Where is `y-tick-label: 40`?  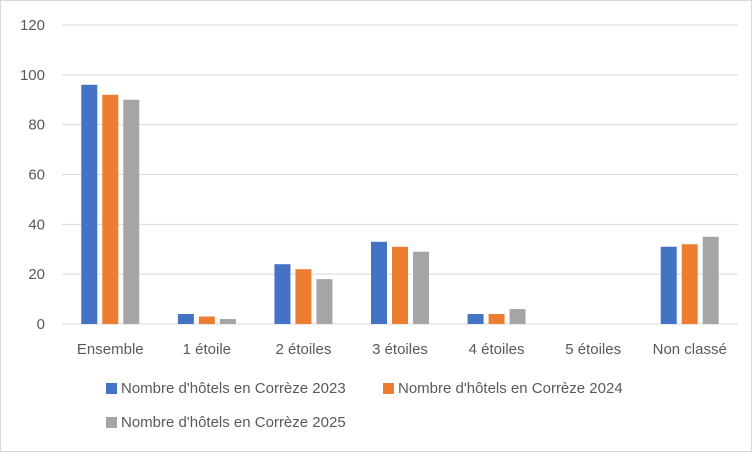
y-tick-label: 40 is located at coordinates (36, 224).